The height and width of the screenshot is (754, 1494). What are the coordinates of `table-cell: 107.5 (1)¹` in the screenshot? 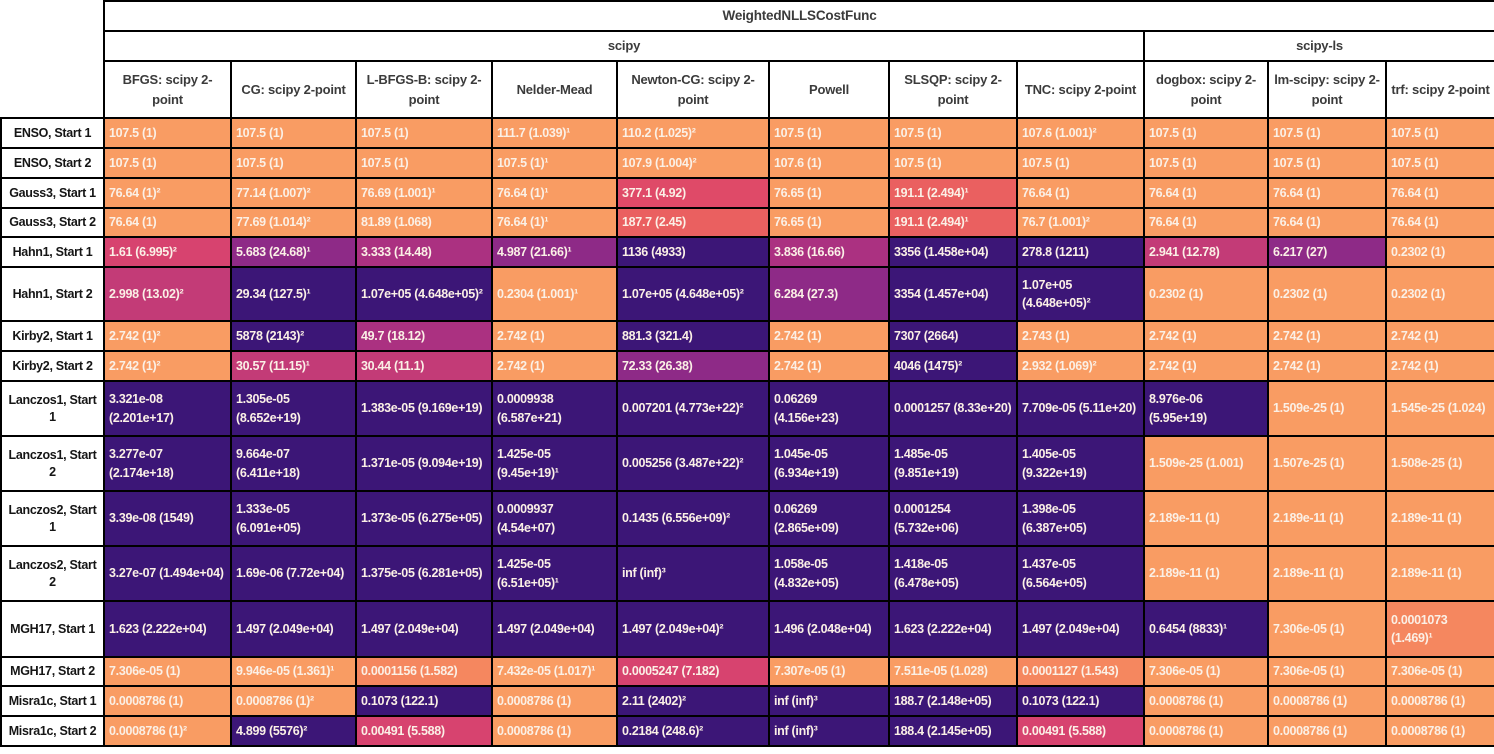 It's located at (554, 163).